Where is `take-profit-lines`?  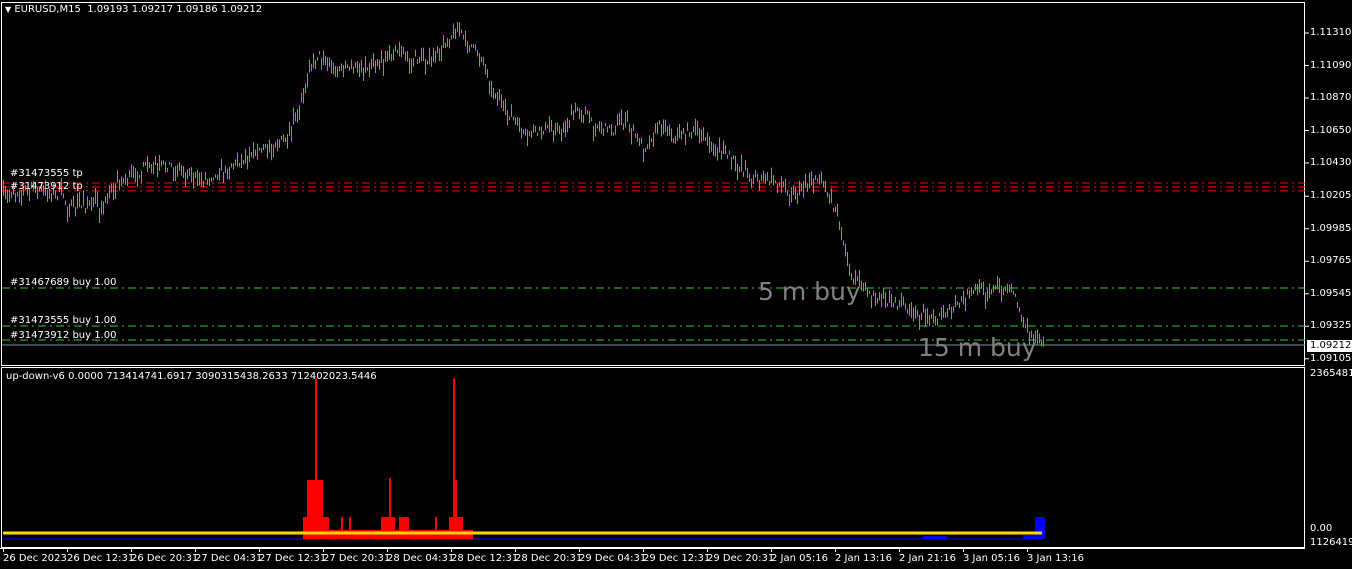
take-profit-lines is located at coordinates (653, 187).